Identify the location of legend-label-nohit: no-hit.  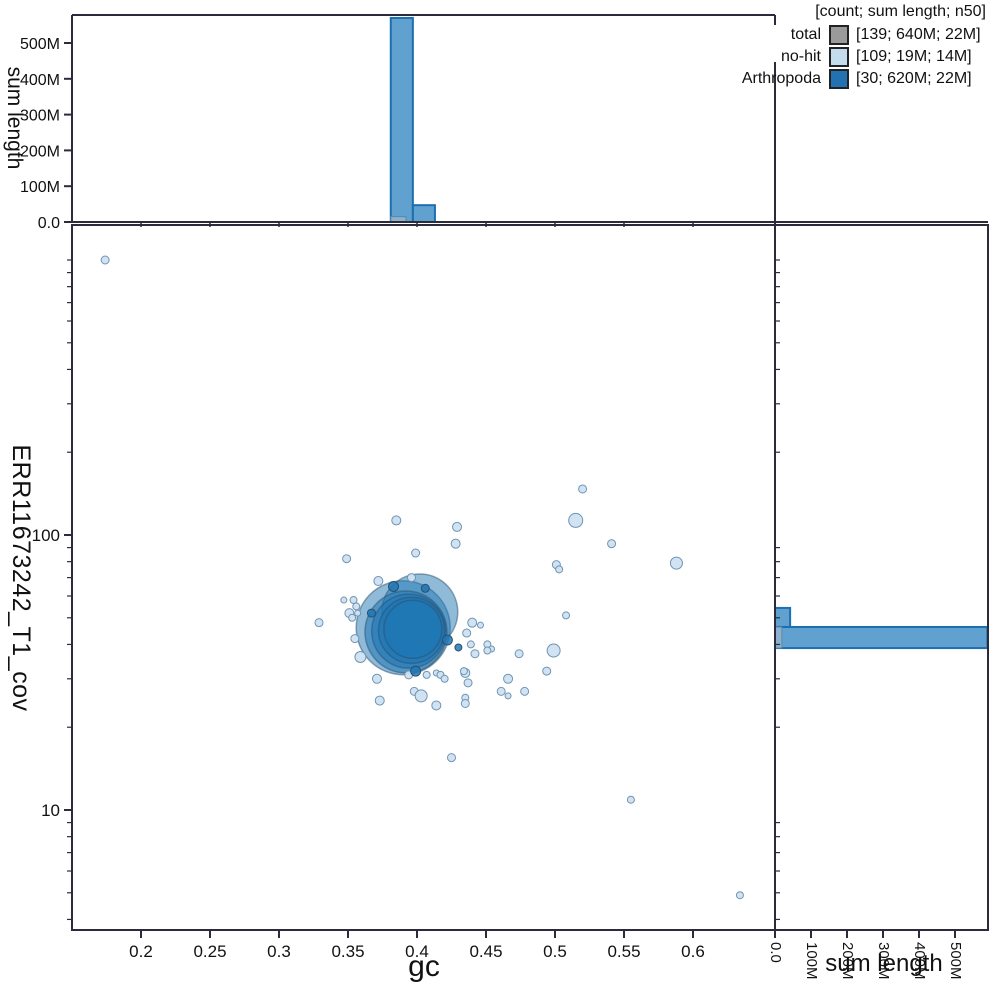
(800, 56).